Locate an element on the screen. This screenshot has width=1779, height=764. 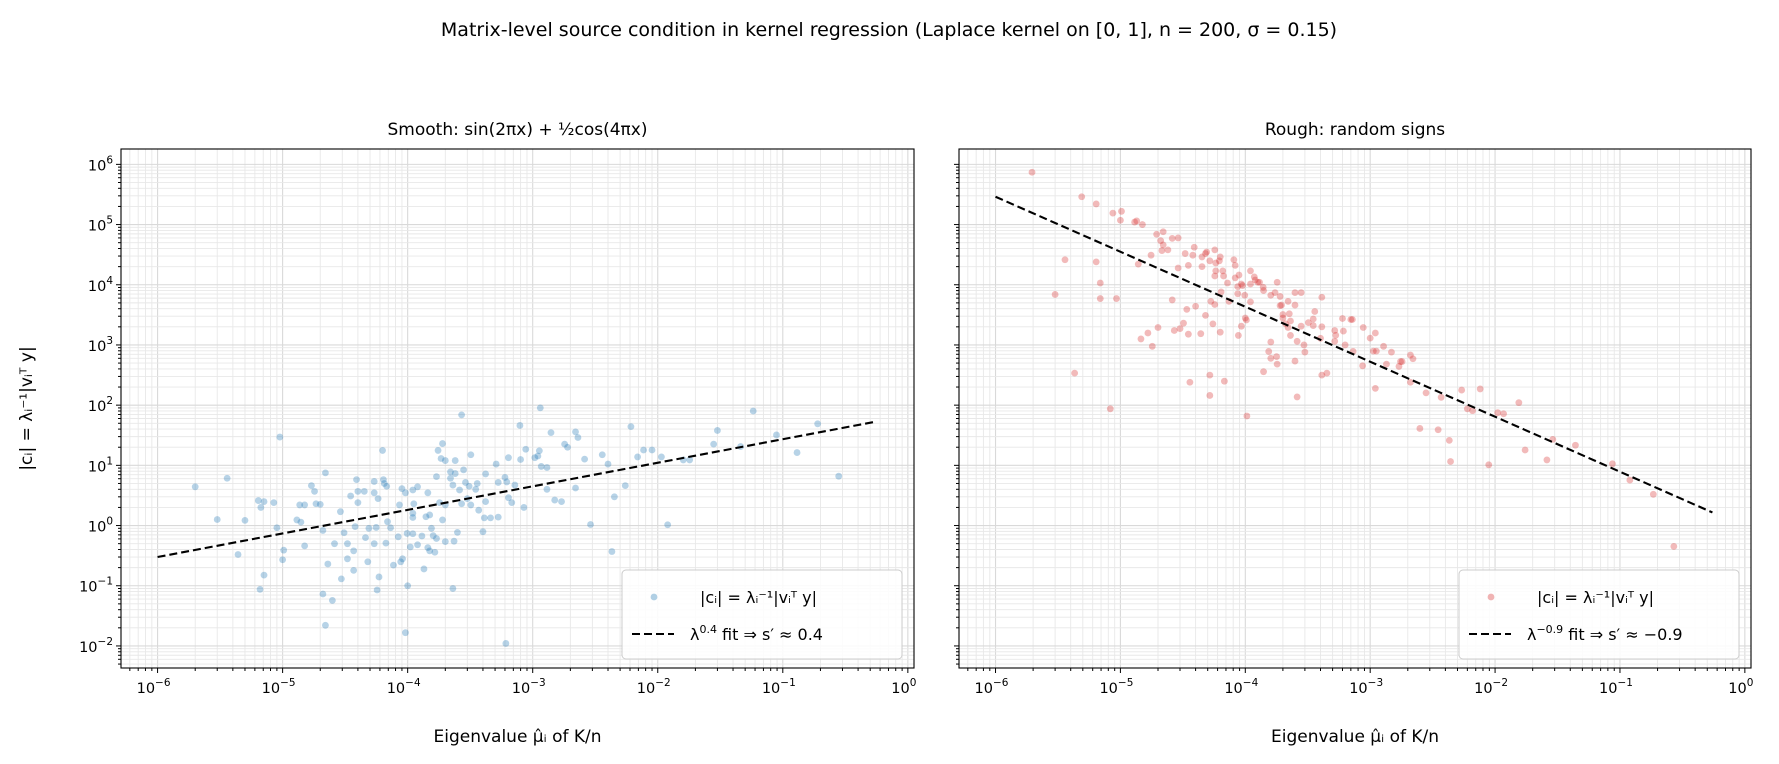
x-tick-label: 10⁻⁴ is located at coordinates (1241, 687).